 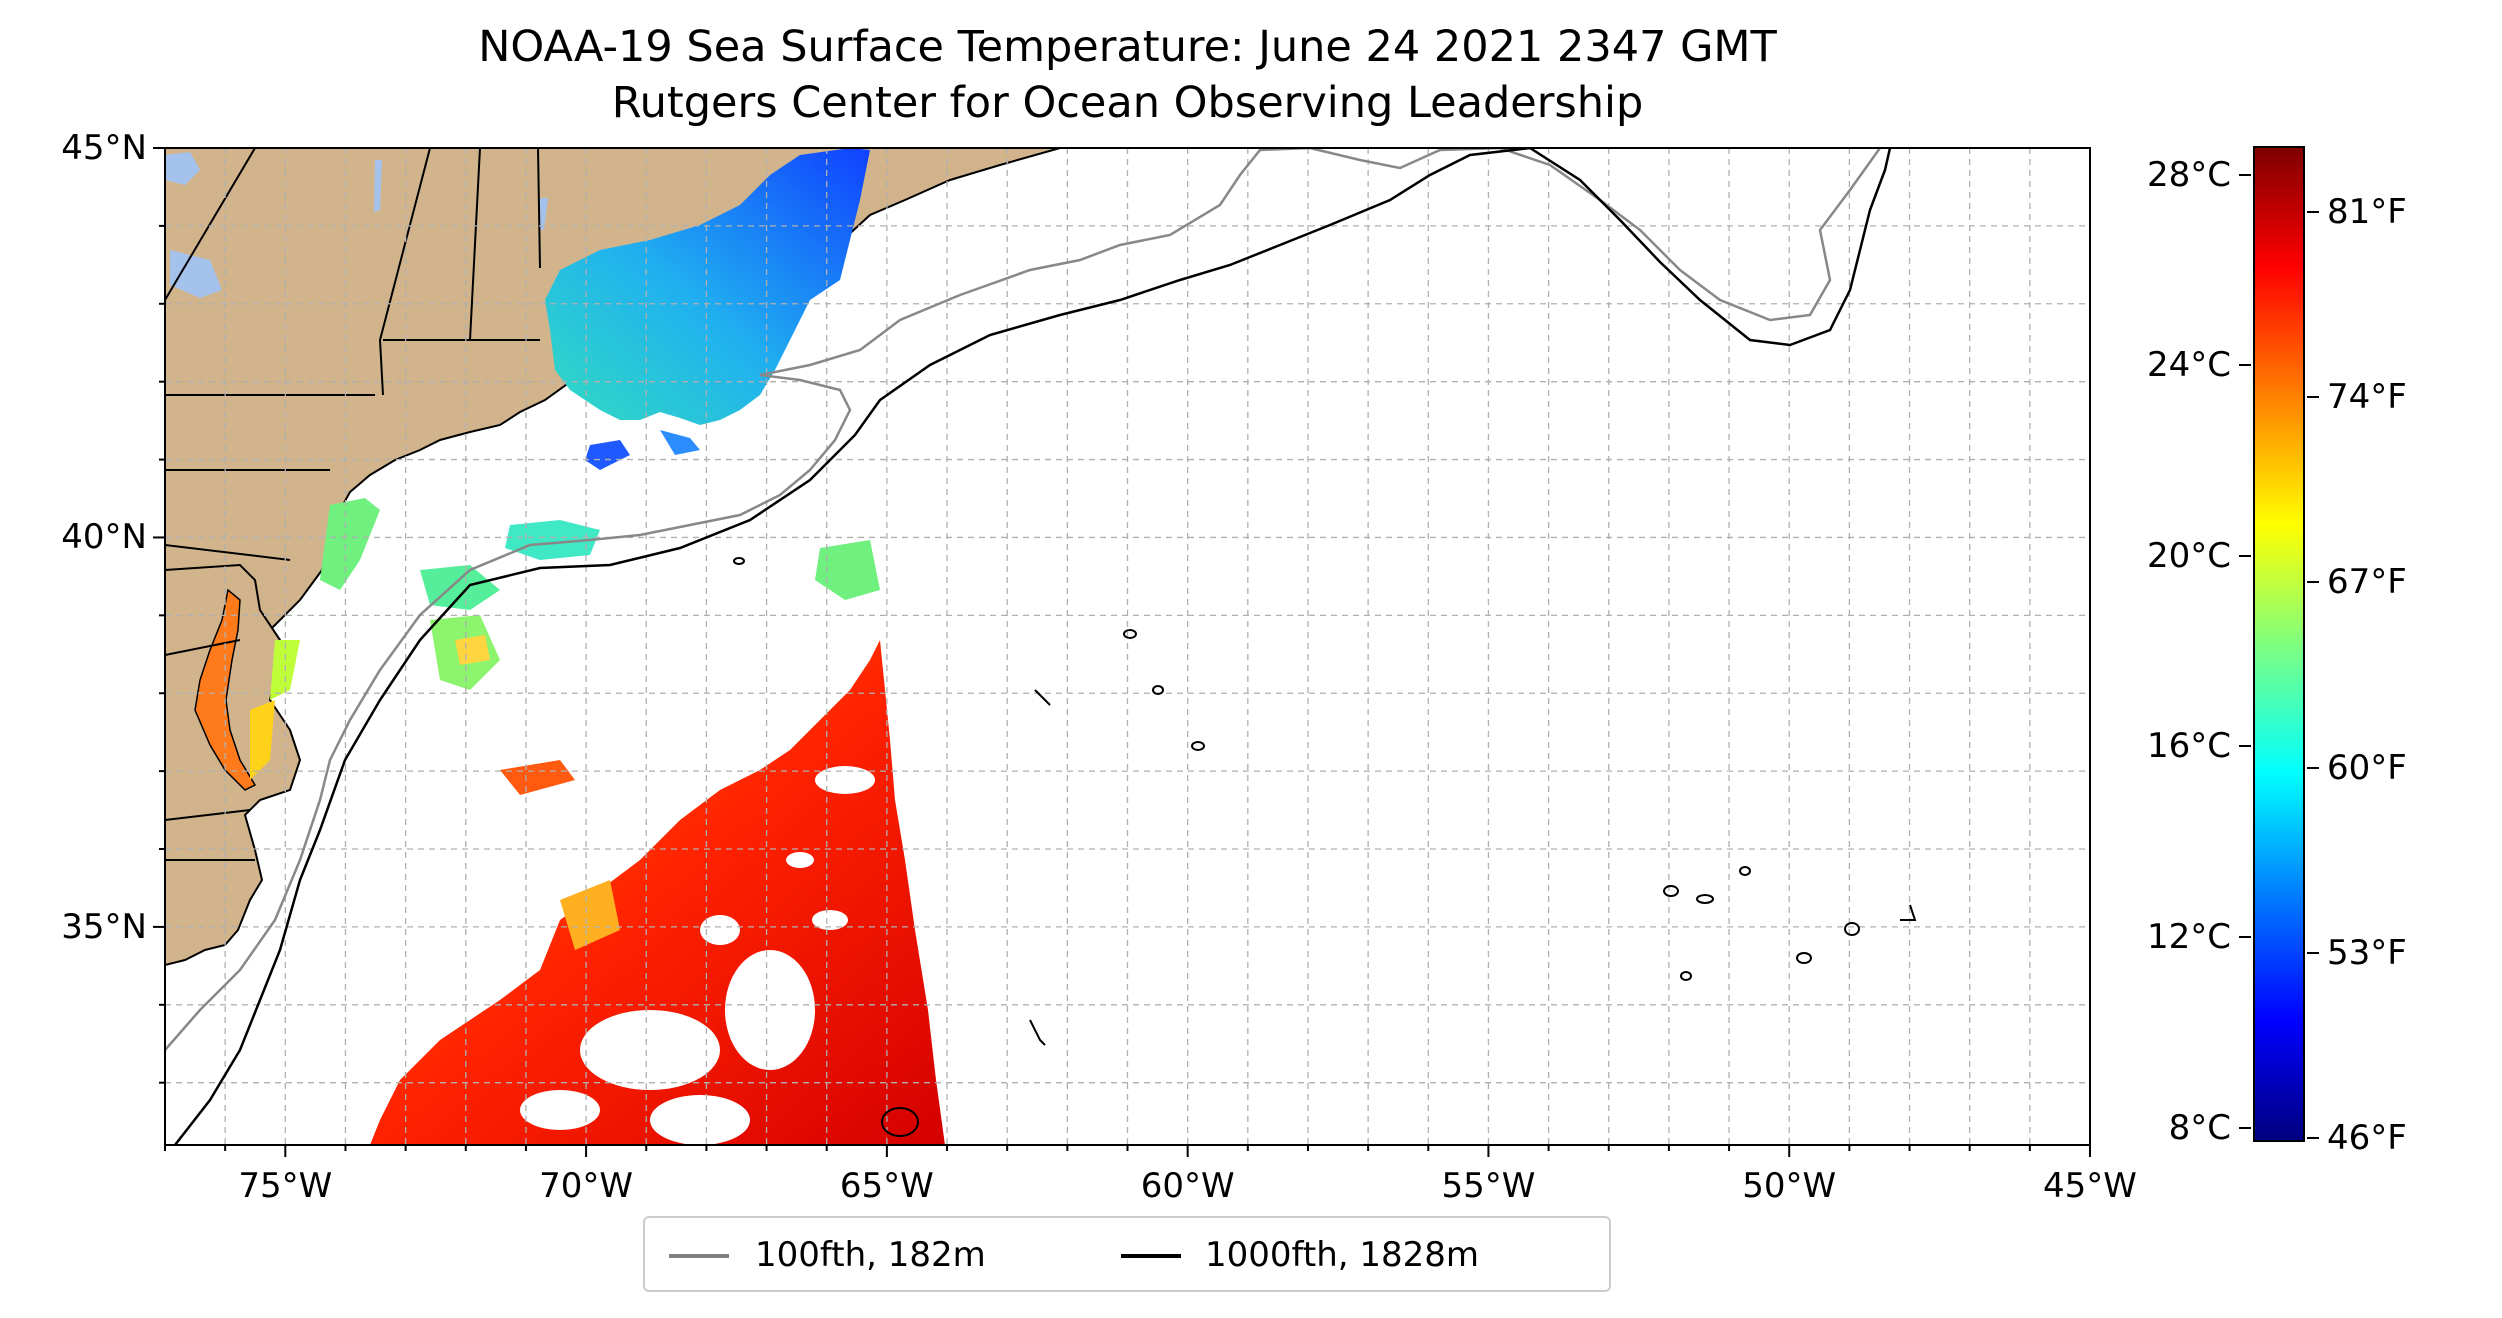 I want to click on colorbar-celsius-label: 20°C, so click(x=2188, y=555).